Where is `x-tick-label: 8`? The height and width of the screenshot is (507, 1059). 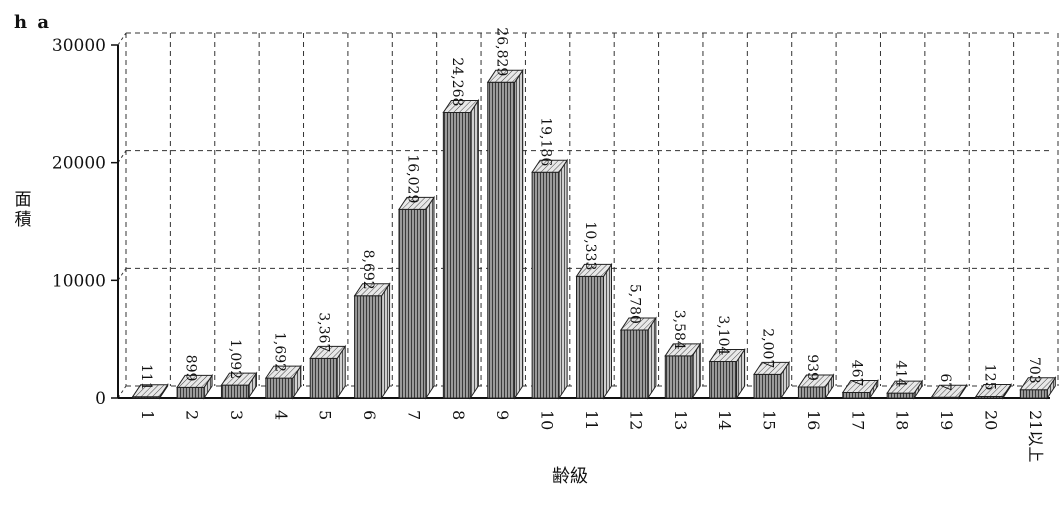
x-tick-label: 8 is located at coordinates (458, 415).